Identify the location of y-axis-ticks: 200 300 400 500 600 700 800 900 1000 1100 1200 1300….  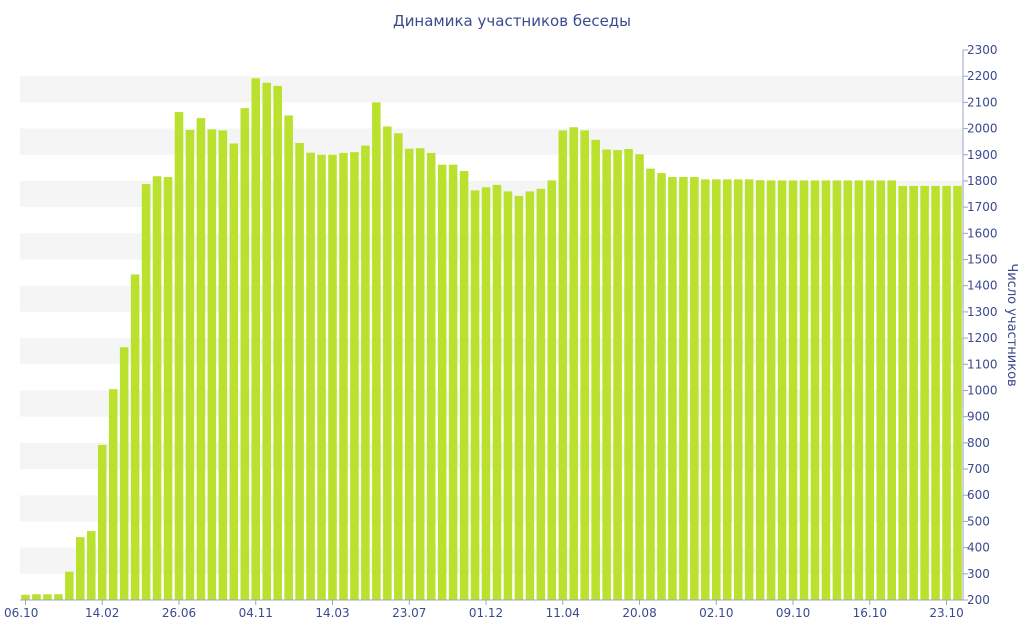
(980, 325).